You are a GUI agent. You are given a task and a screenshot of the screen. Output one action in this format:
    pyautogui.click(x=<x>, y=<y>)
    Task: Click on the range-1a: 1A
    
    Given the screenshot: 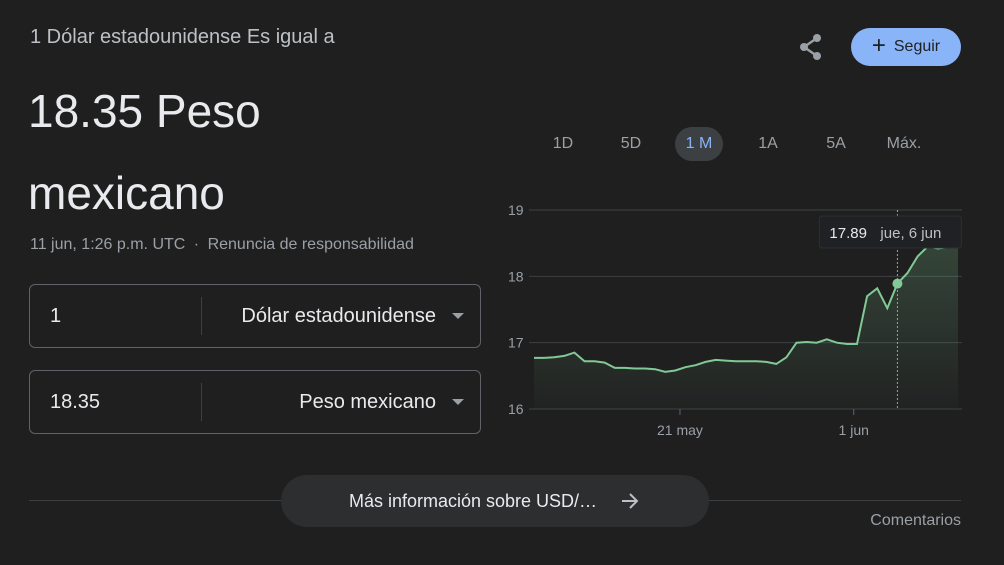 What is the action you would take?
    pyautogui.click(x=768, y=143)
    